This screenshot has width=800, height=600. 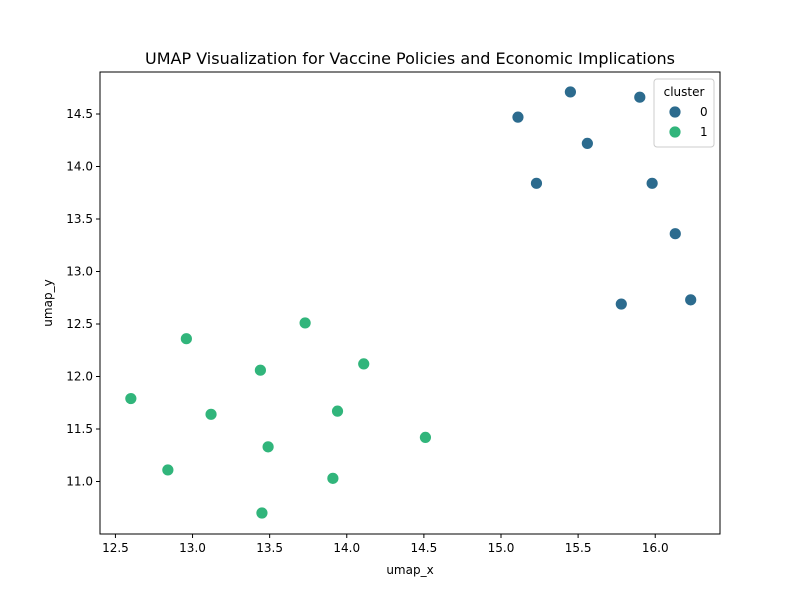 What do you see at coordinates (385, 544) in the screenshot?
I see `x-axis: 12.5 13.0 13.5 14.0 14.5 15.0 15.5 16.0` at bounding box center [385, 544].